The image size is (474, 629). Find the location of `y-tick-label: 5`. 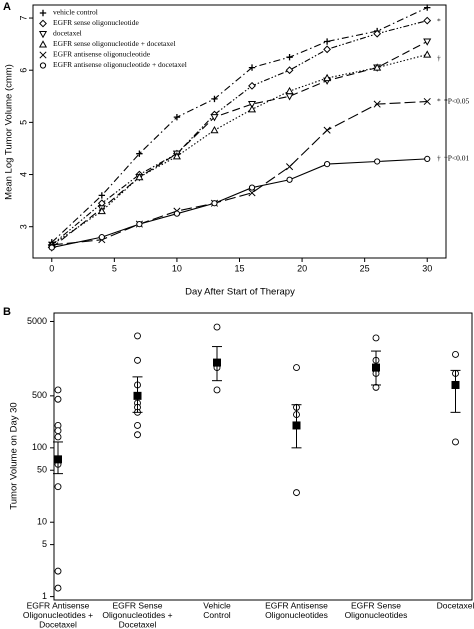

y-tick-label: 5 is located at coordinates (23, 122).